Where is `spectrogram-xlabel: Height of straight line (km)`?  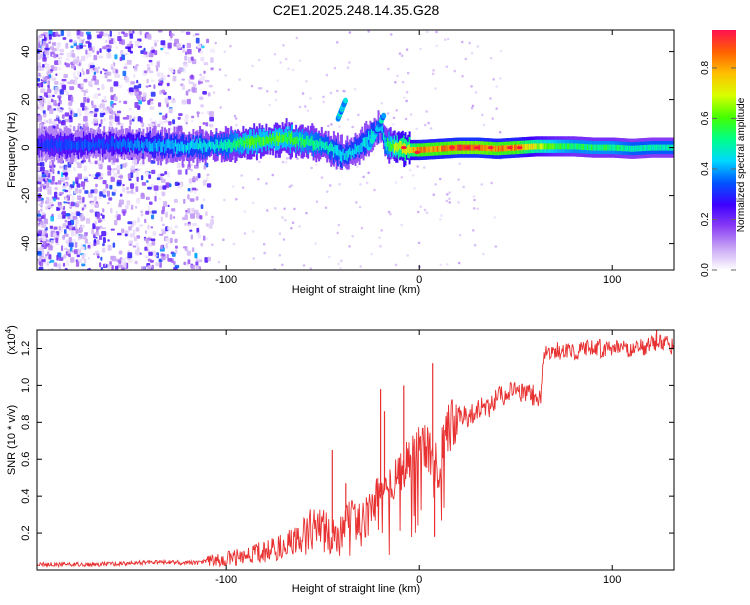
spectrogram-xlabel: Height of straight line (km) is located at coordinates (356, 290).